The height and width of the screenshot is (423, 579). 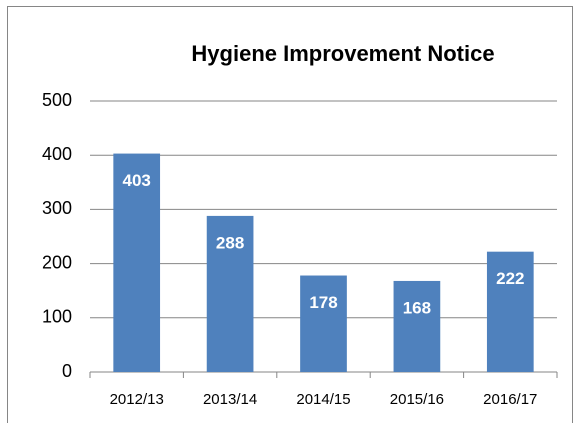 I want to click on y-tick-label: 200, so click(x=57, y=262).